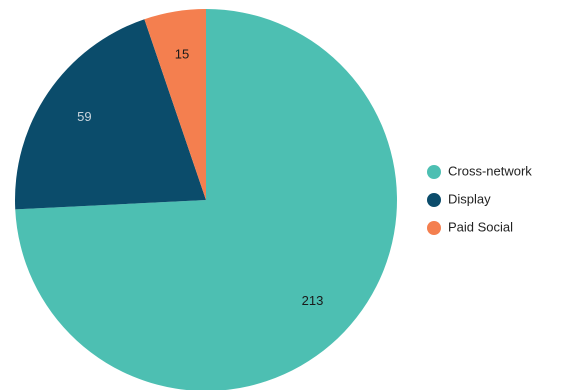  What do you see at coordinates (434, 172) in the screenshot?
I see `legend-swatch-cross-network` at bounding box center [434, 172].